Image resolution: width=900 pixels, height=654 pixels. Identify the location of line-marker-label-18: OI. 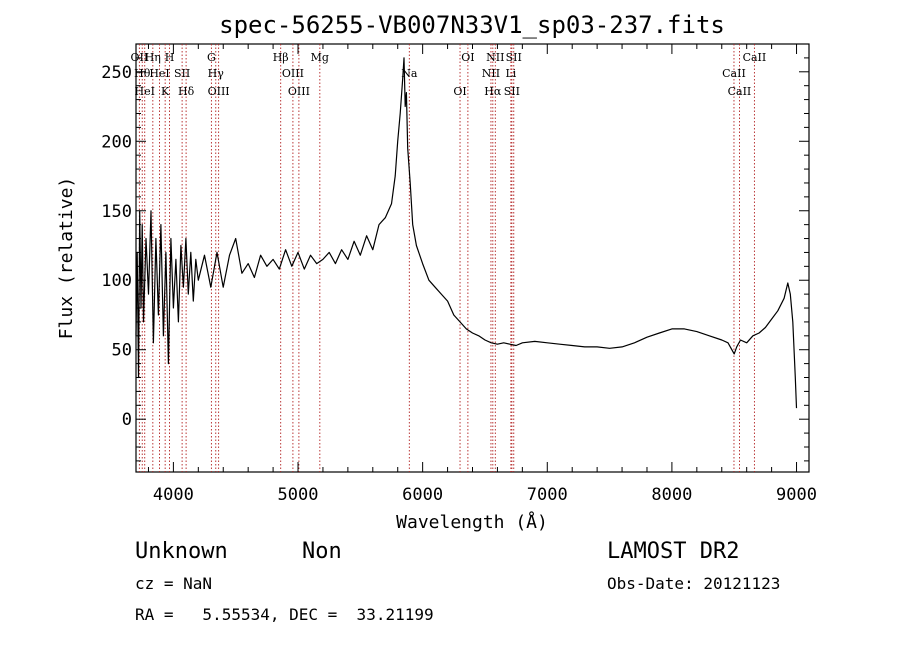
(467, 57).